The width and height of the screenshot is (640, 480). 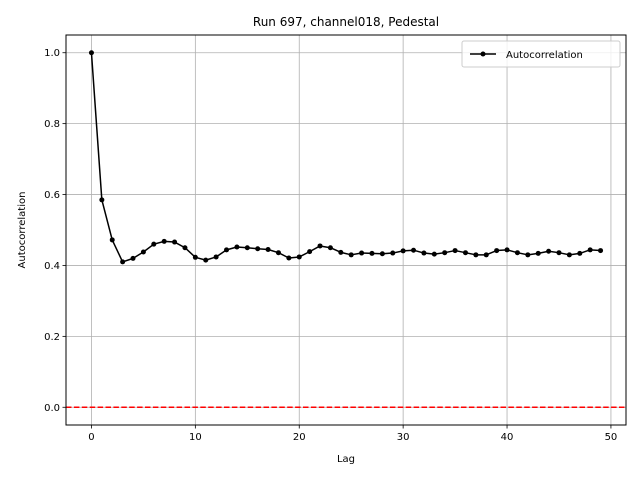 I want to click on y-tick-label: 0.2, so click(x=52, y=337).